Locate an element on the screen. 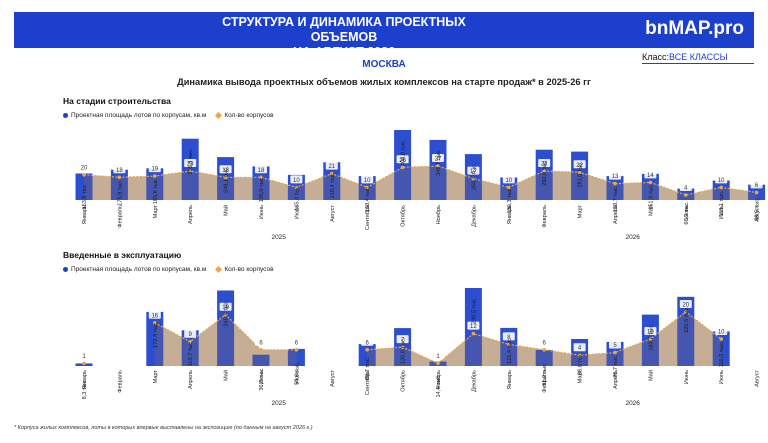 The image size is (768, 443). category-label: Сентябрь is located at coordinates (368, 382).